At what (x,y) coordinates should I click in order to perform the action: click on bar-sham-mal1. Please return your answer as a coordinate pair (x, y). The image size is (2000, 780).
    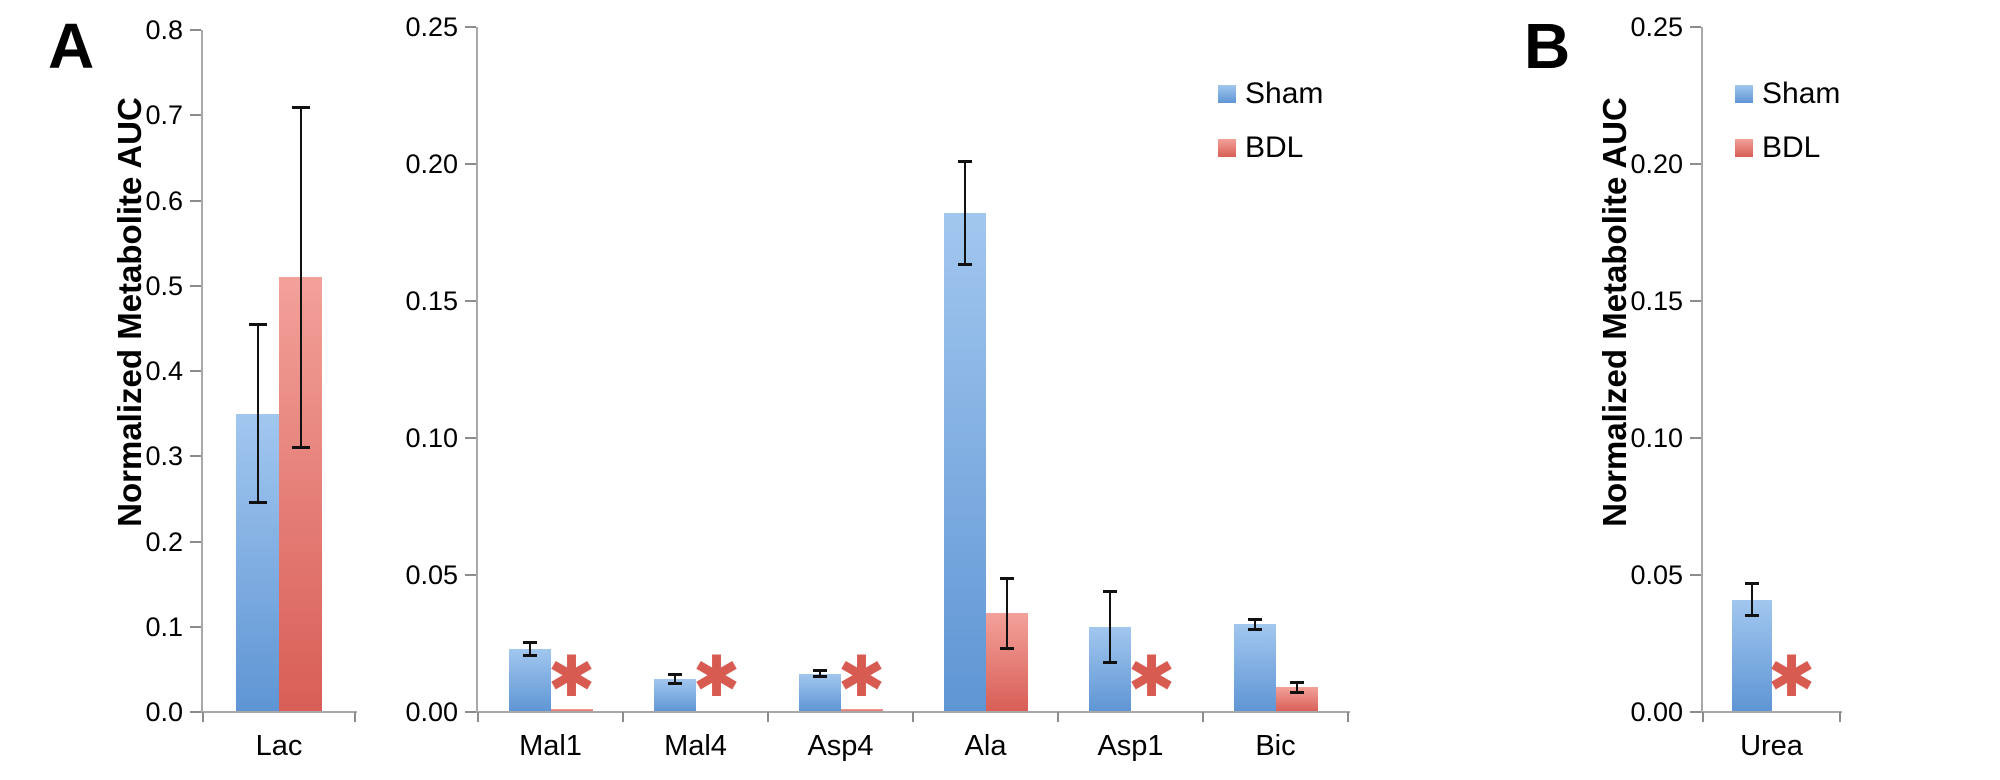
    Looking at the image, I should click on (529, 680).